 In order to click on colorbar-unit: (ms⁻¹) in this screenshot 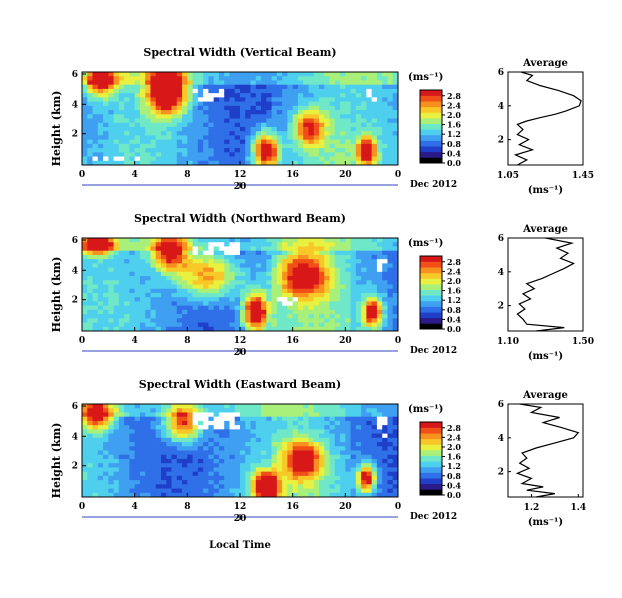, I will do `click(425, 243)`.